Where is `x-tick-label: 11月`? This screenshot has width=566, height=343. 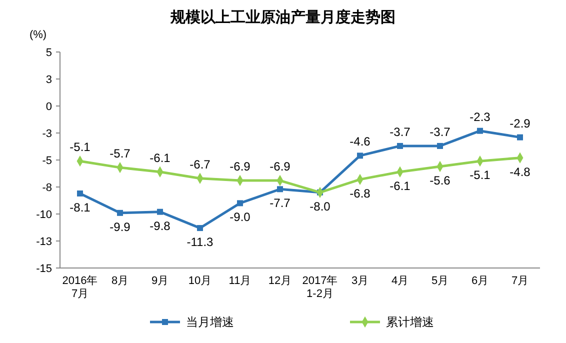
x-tick-label: 11月 is located at coordinates (240, 281).